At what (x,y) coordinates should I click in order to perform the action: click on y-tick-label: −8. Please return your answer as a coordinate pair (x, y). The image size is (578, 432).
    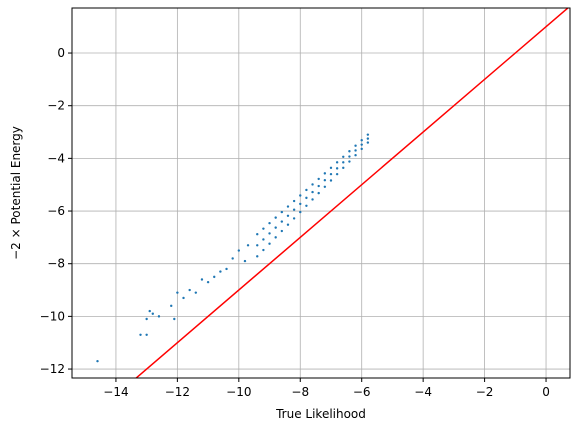
    Looking at the image, I should click on (56, 264).